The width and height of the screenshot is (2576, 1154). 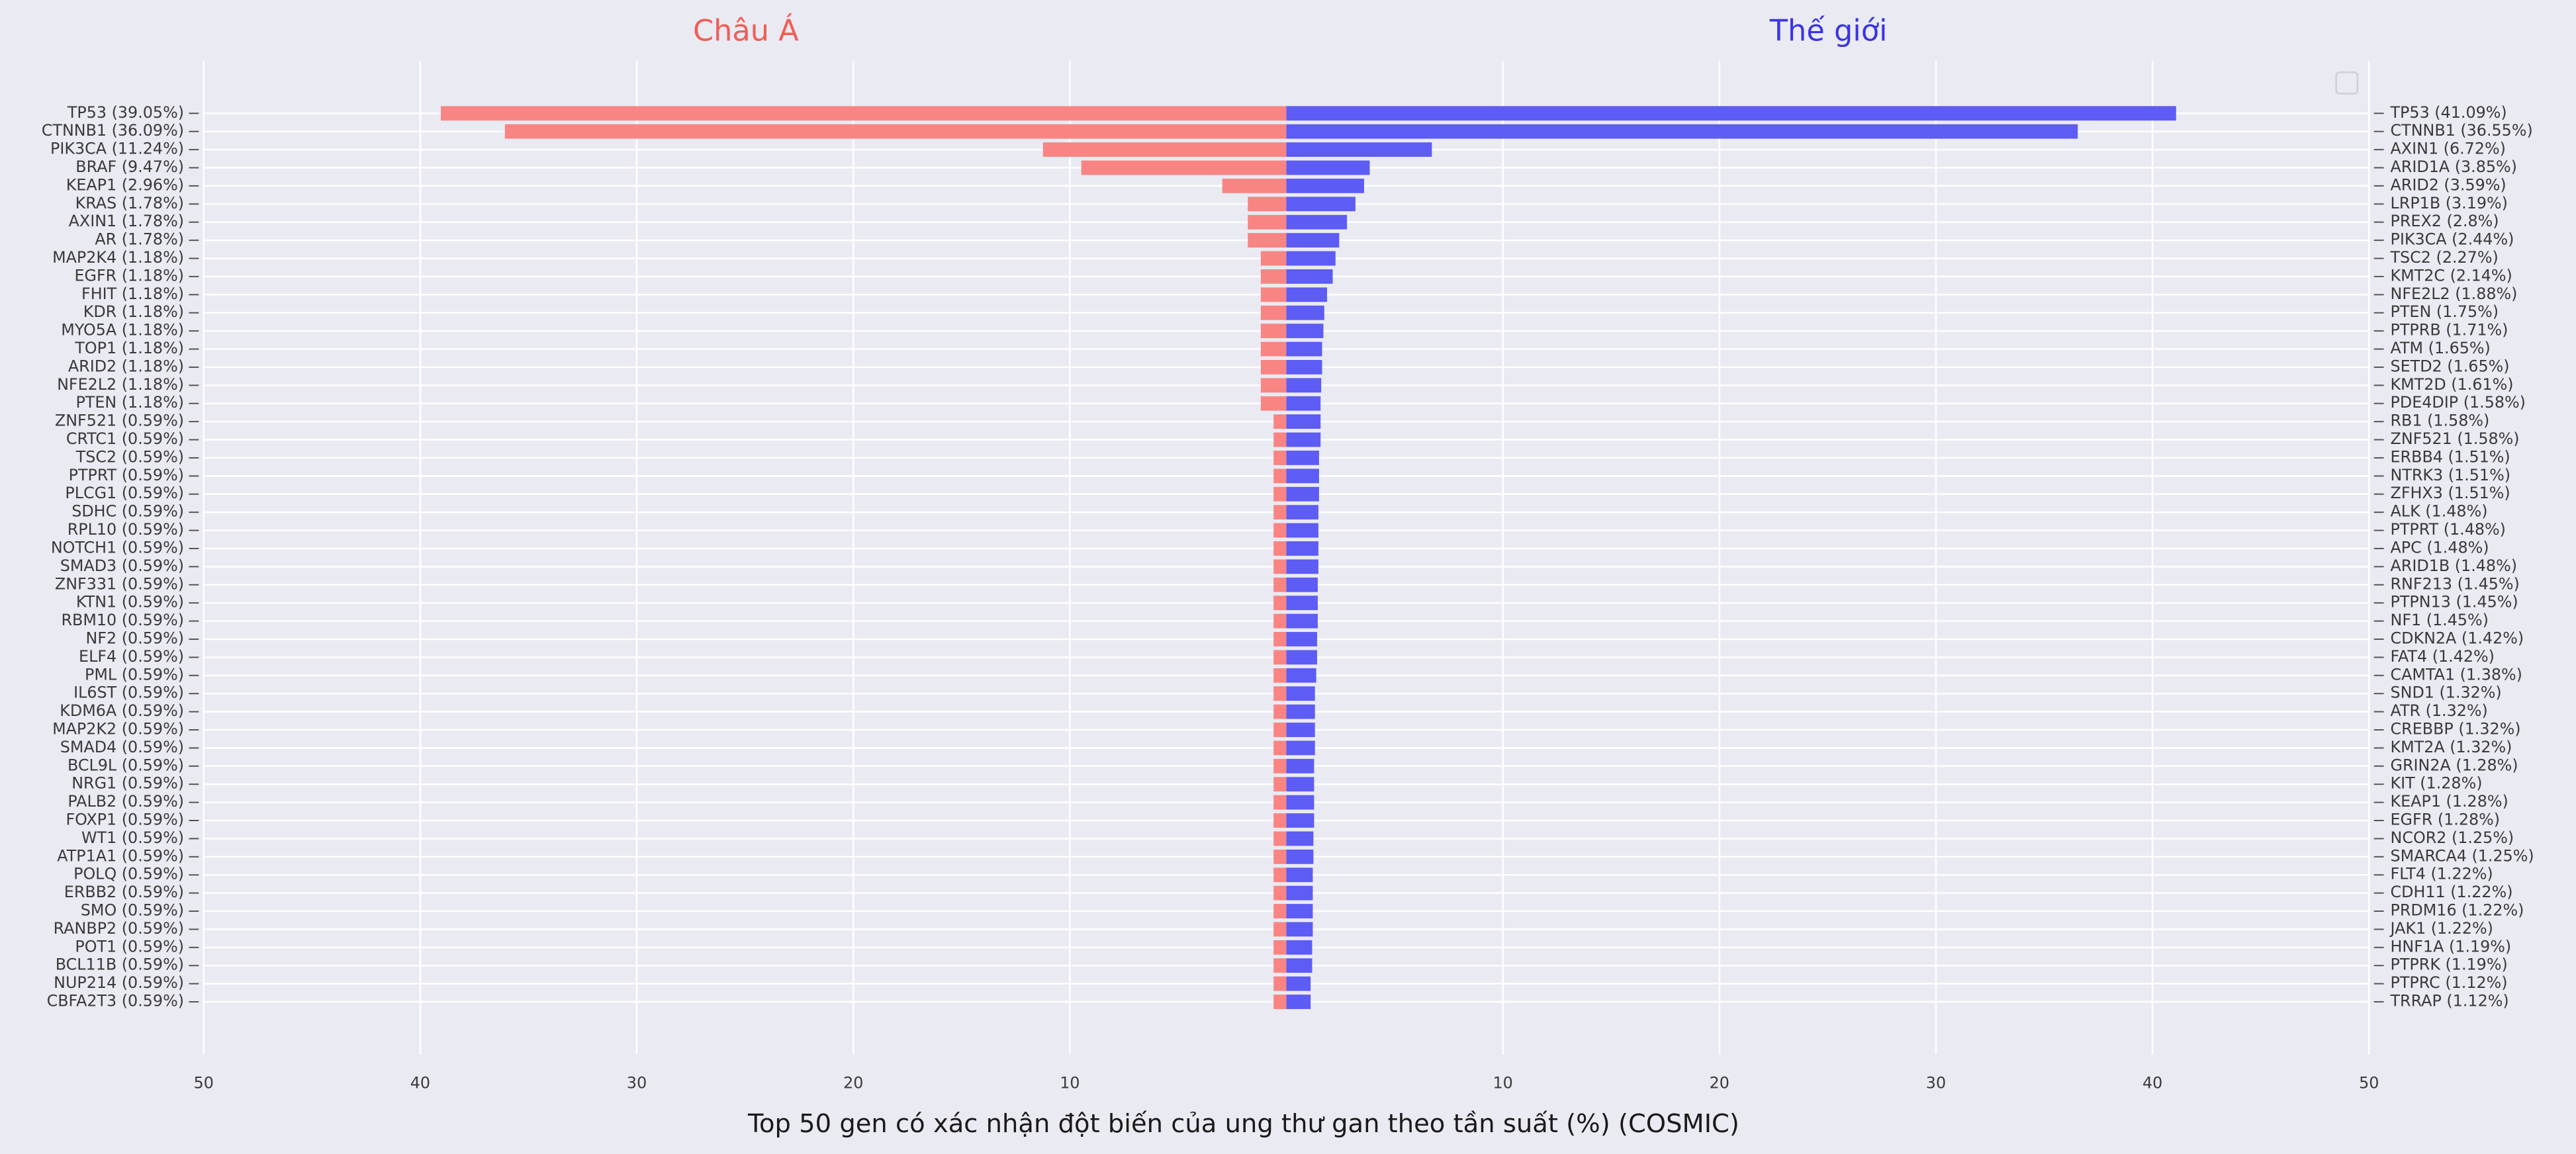 What do you see at coordinates (2455, 583) in the screenshot?
I see `y-tick-label: RNF213 (1.45%)` at bounding box center [2455, 583].